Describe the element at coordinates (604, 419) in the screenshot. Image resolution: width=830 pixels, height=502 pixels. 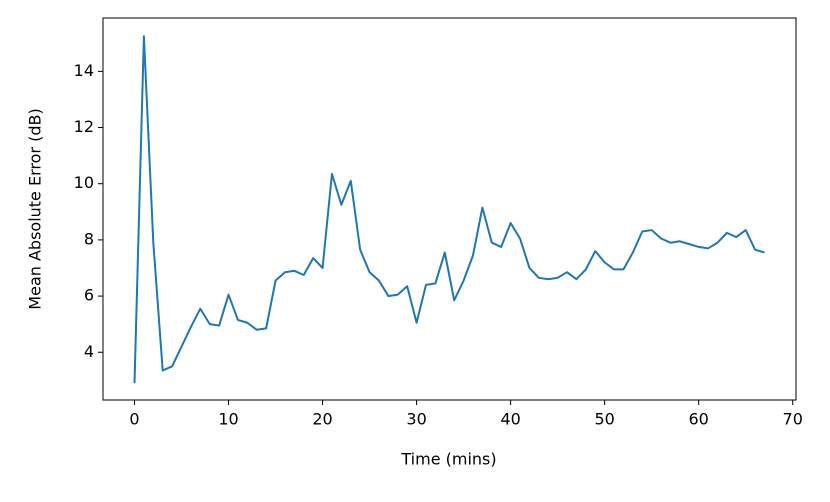
I see `x-tick-label: 50` at that location.